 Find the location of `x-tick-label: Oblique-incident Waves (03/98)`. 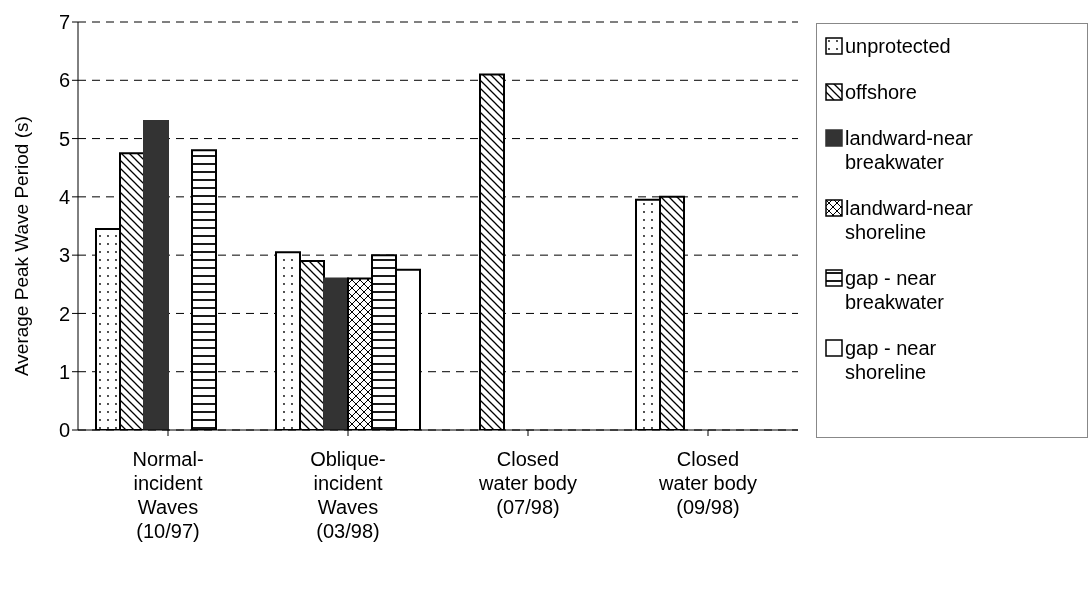

x-tick-label: Oblique-incident Waves (03/98) is located at coordinates (348, 495).